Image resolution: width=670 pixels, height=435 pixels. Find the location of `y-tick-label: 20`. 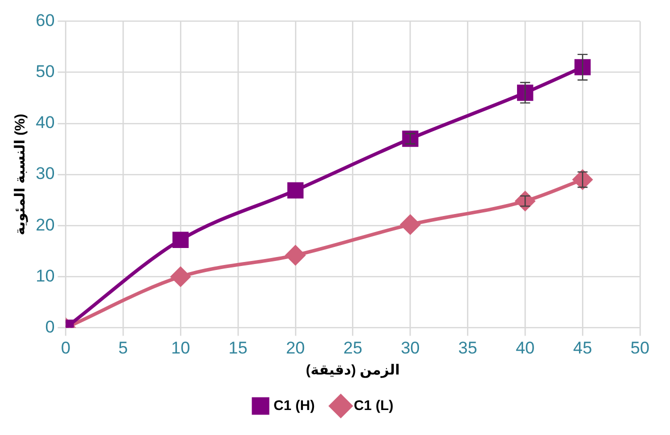

y-tick-label: 20 is located at coordinates (45, 224).